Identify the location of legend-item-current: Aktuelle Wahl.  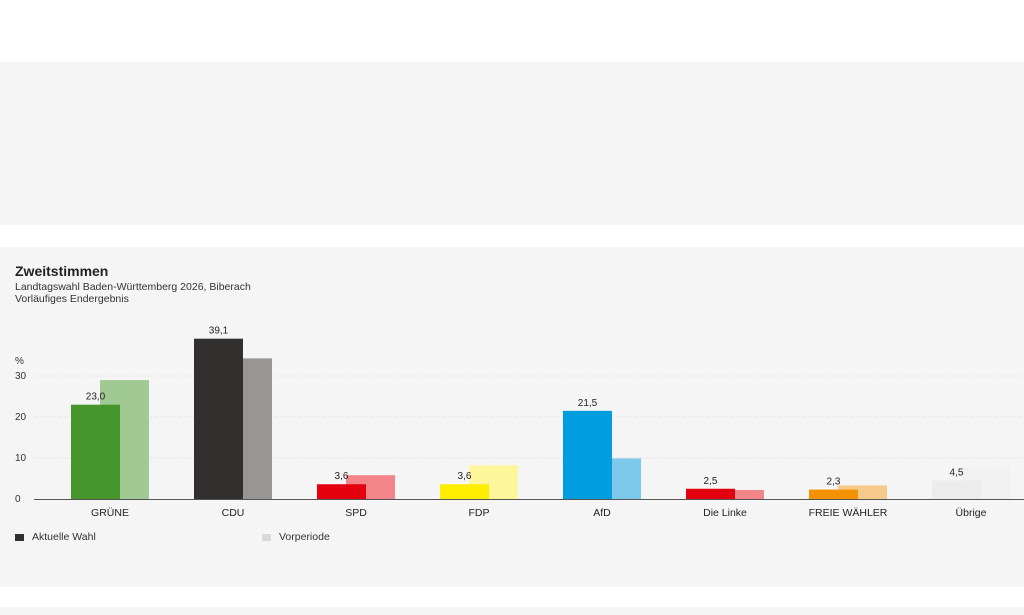
(55, 537).